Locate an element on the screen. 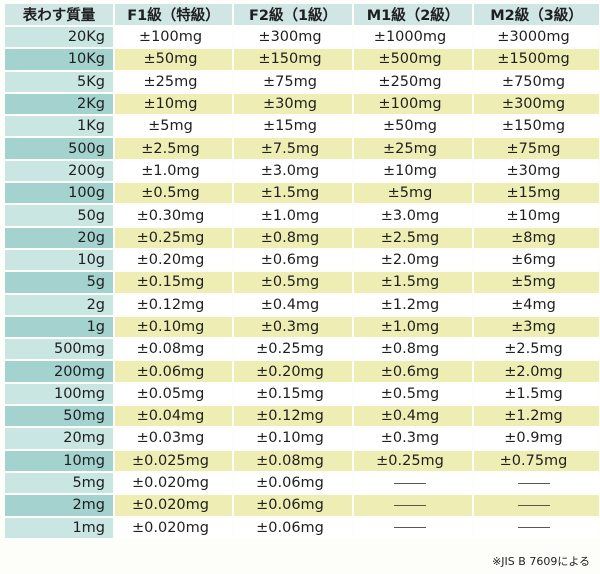 The height and width of the screenshot is (574, 600). cell-m1: ±0.6mg is located at coordinates (413, 371).